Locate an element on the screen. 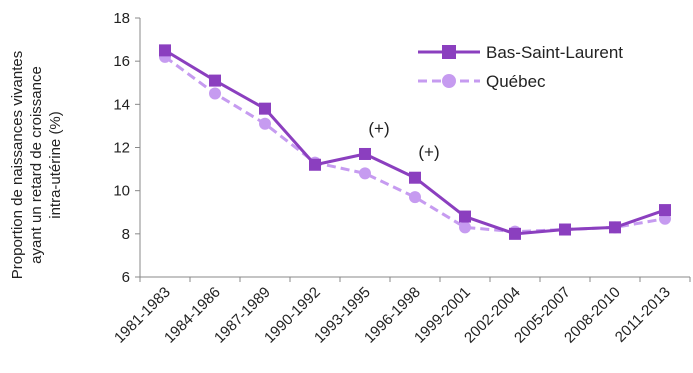 The image size is (693, 373). y-tick-label: 6 is located at coordinates (126, 277).